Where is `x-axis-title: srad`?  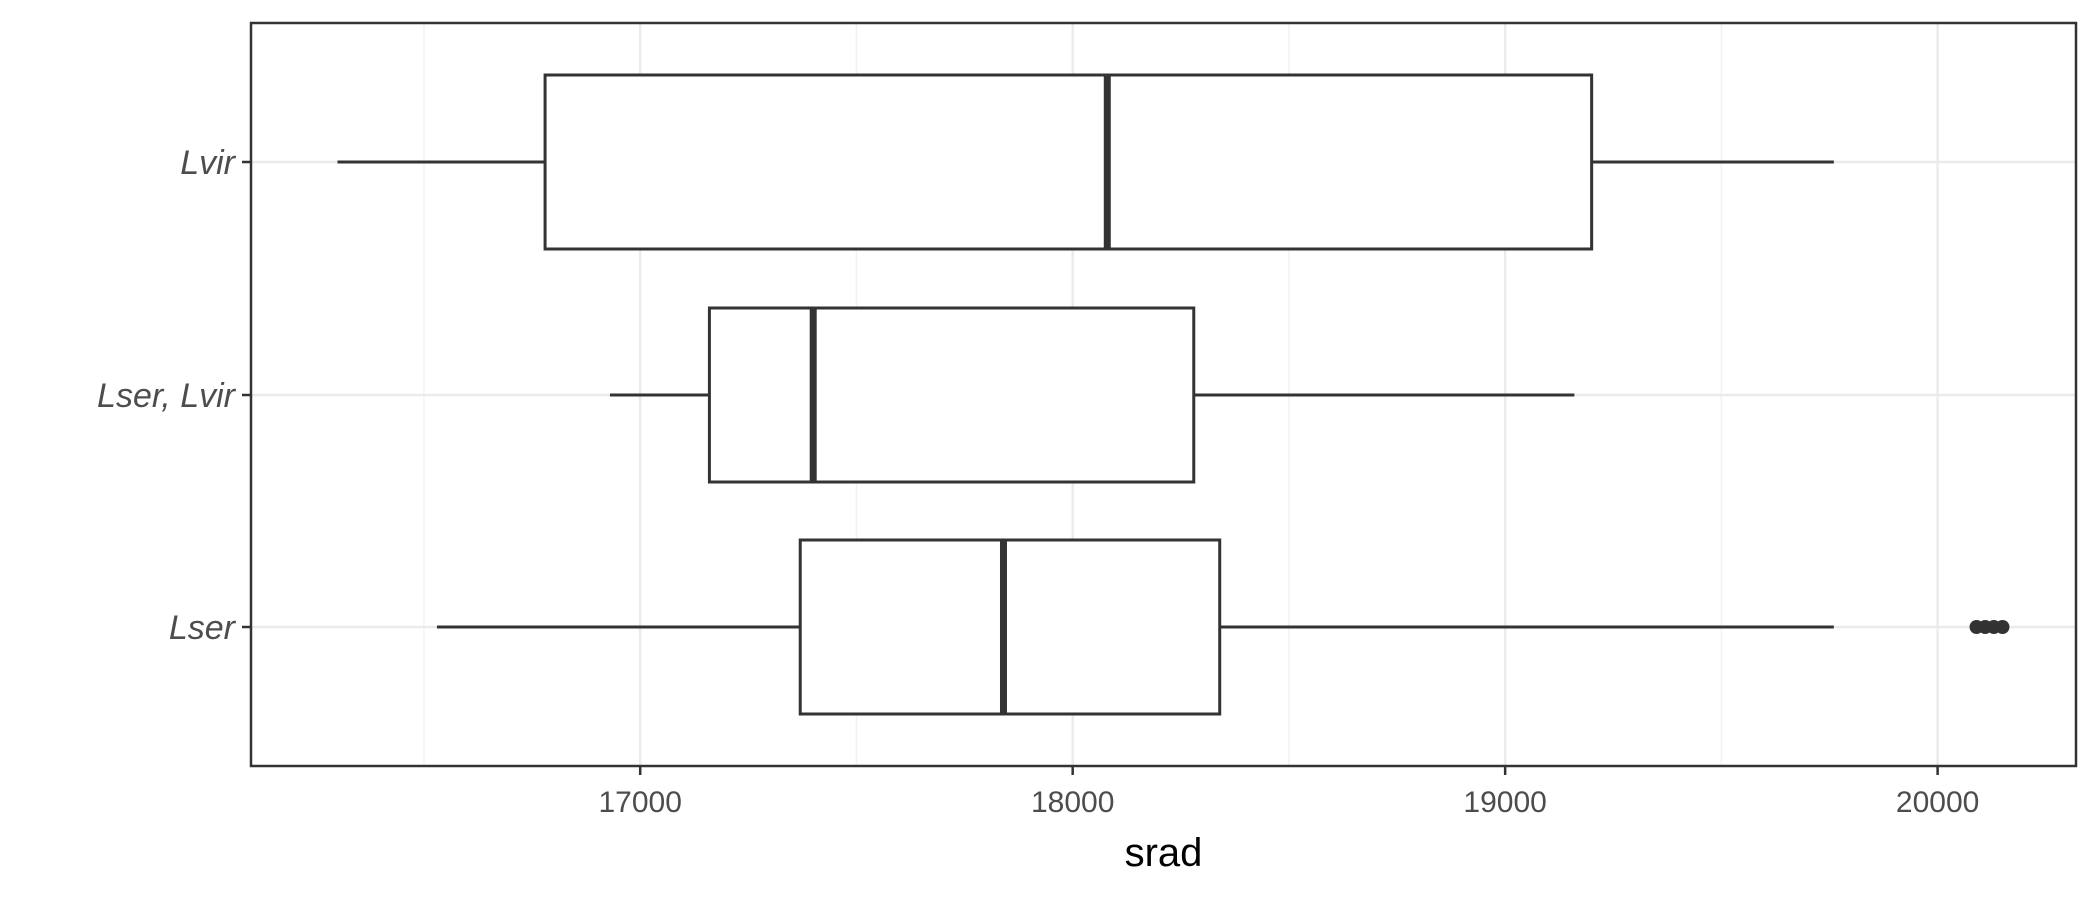 x-axis-title: srad is located at coordinates (1164, 853).